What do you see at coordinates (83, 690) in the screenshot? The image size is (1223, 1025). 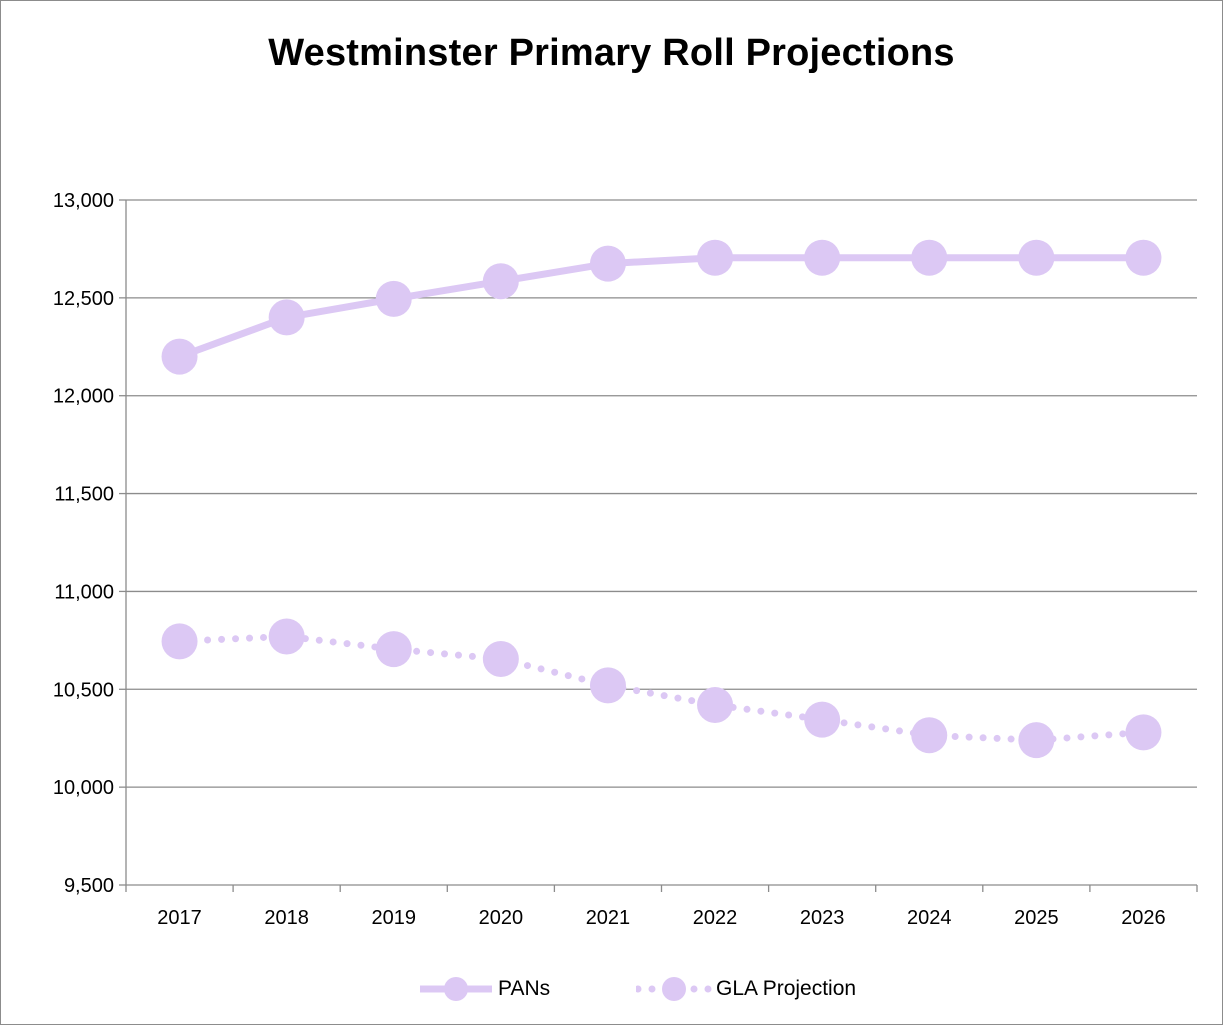 I see `y-tick-label-10500: 10,500` at bounding box center [83, 690].